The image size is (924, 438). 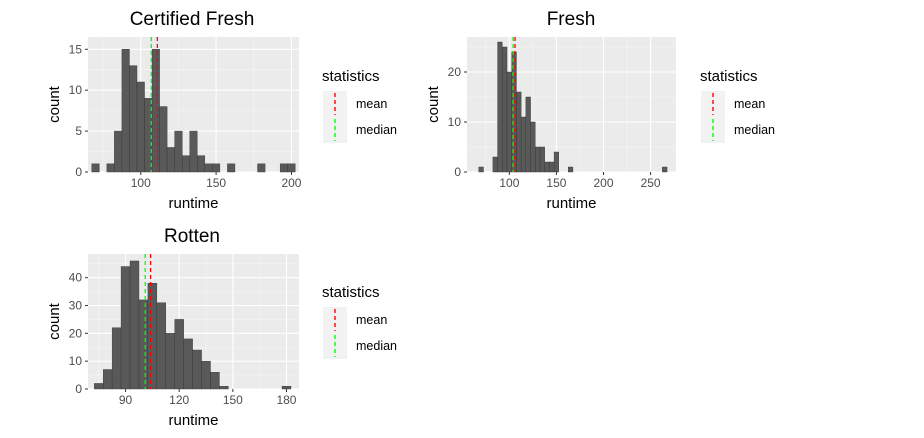 What do you see at coordinates (76, 278) in the screenshot?
I see `y-tick-label: 40` at bounding box center [76, 278].